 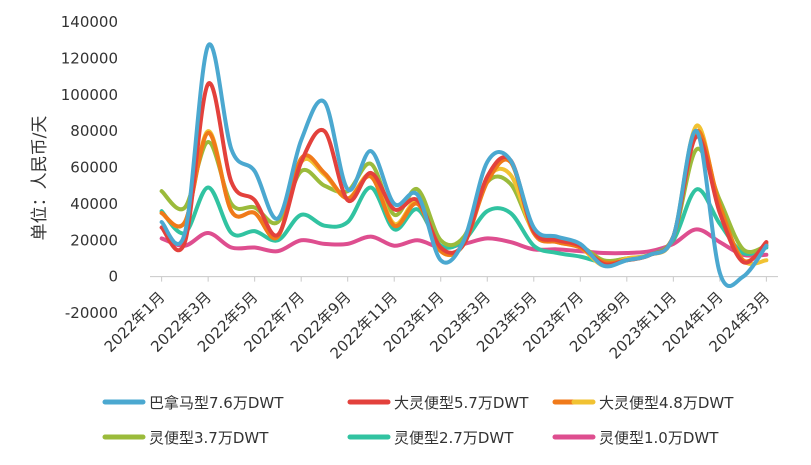 I want to click on legend-item: 灵便型1.0万DWT, so click(x=635, y=438).